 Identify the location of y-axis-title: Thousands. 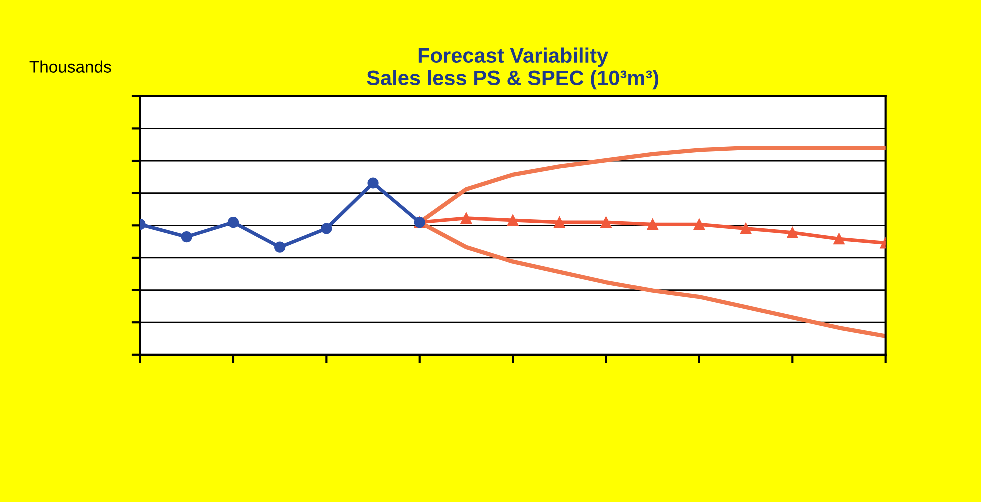
(71, 66).